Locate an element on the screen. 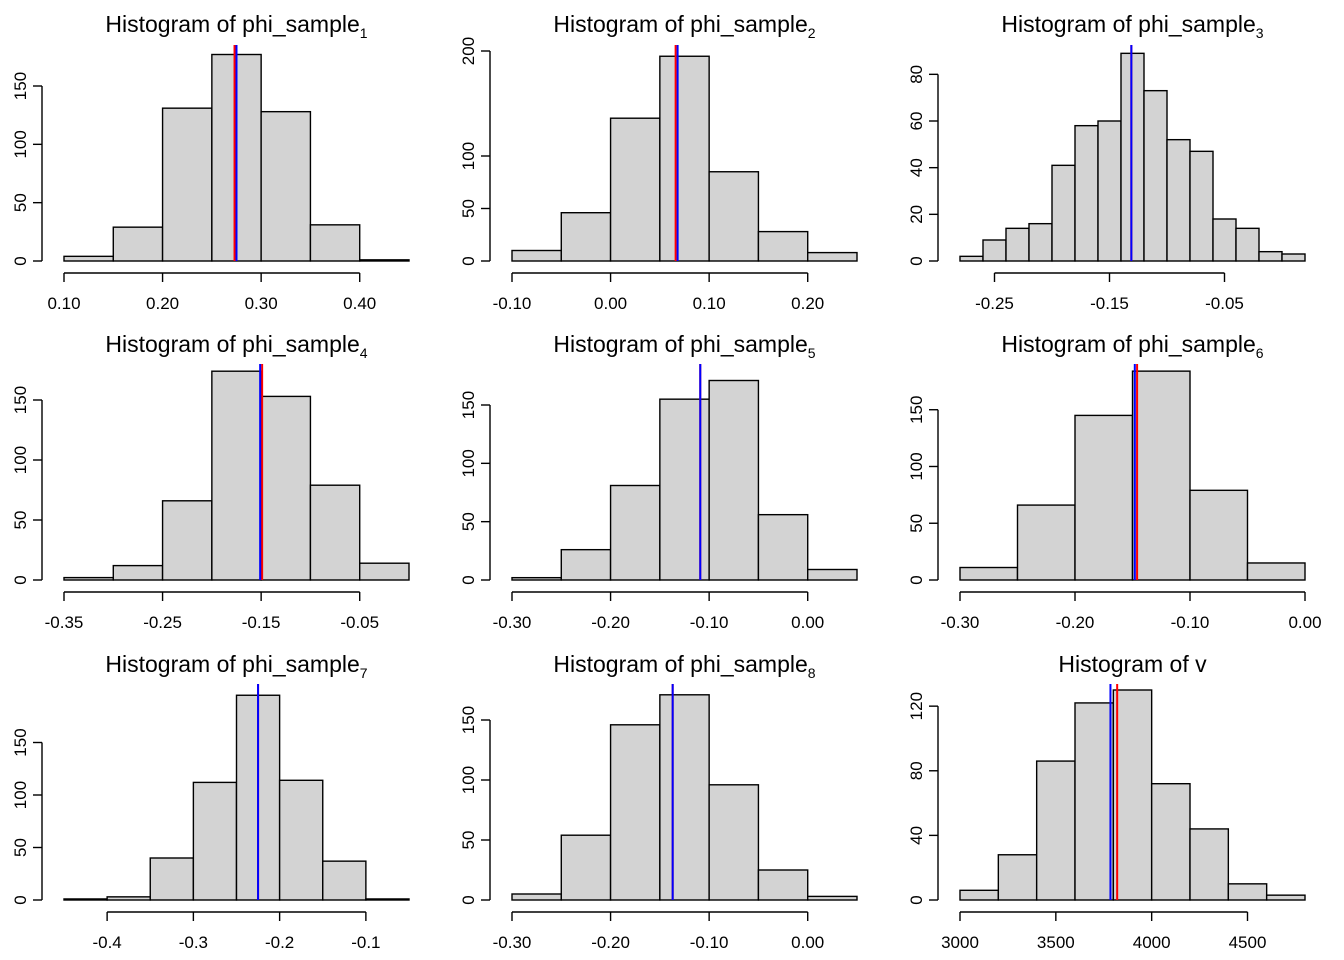 Image resolution: width=1344 pixels, height=960 pixels. x-tick-label: -0.15 is located at coordinates (261, 622).